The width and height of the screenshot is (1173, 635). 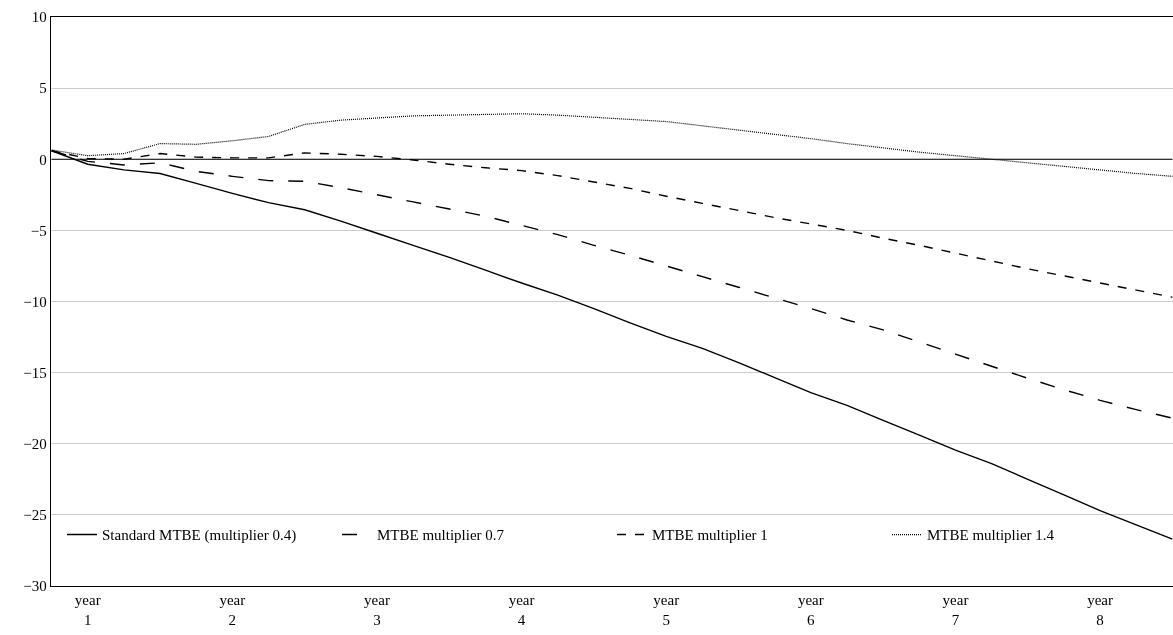 What do you see at coordinates (199, 536) in the screenshot?
I see `legend-label: Standard MTBE (multiplier 0.4)` at bounding box center [199, 536].